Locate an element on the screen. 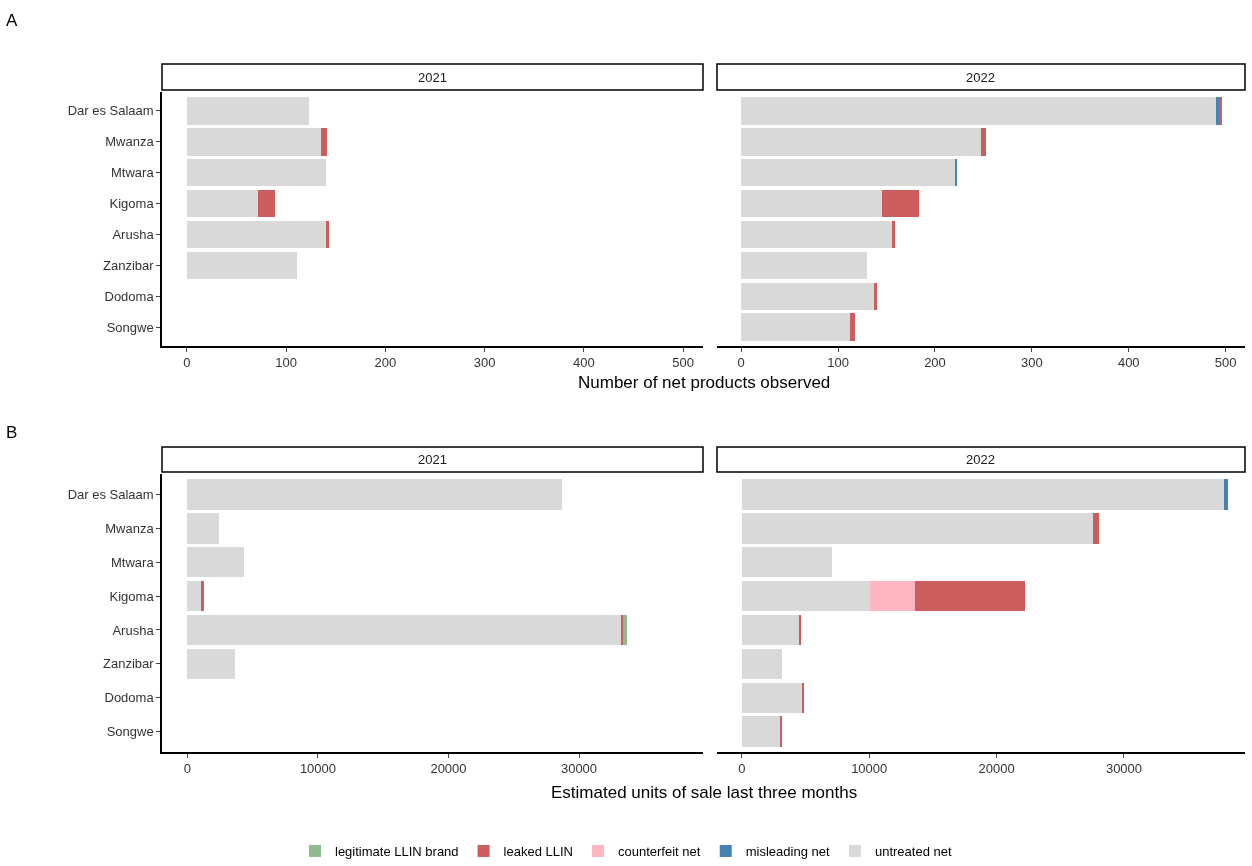 This screenshot has height=866, width=1252. text: A is located at coordinates (12, 20).